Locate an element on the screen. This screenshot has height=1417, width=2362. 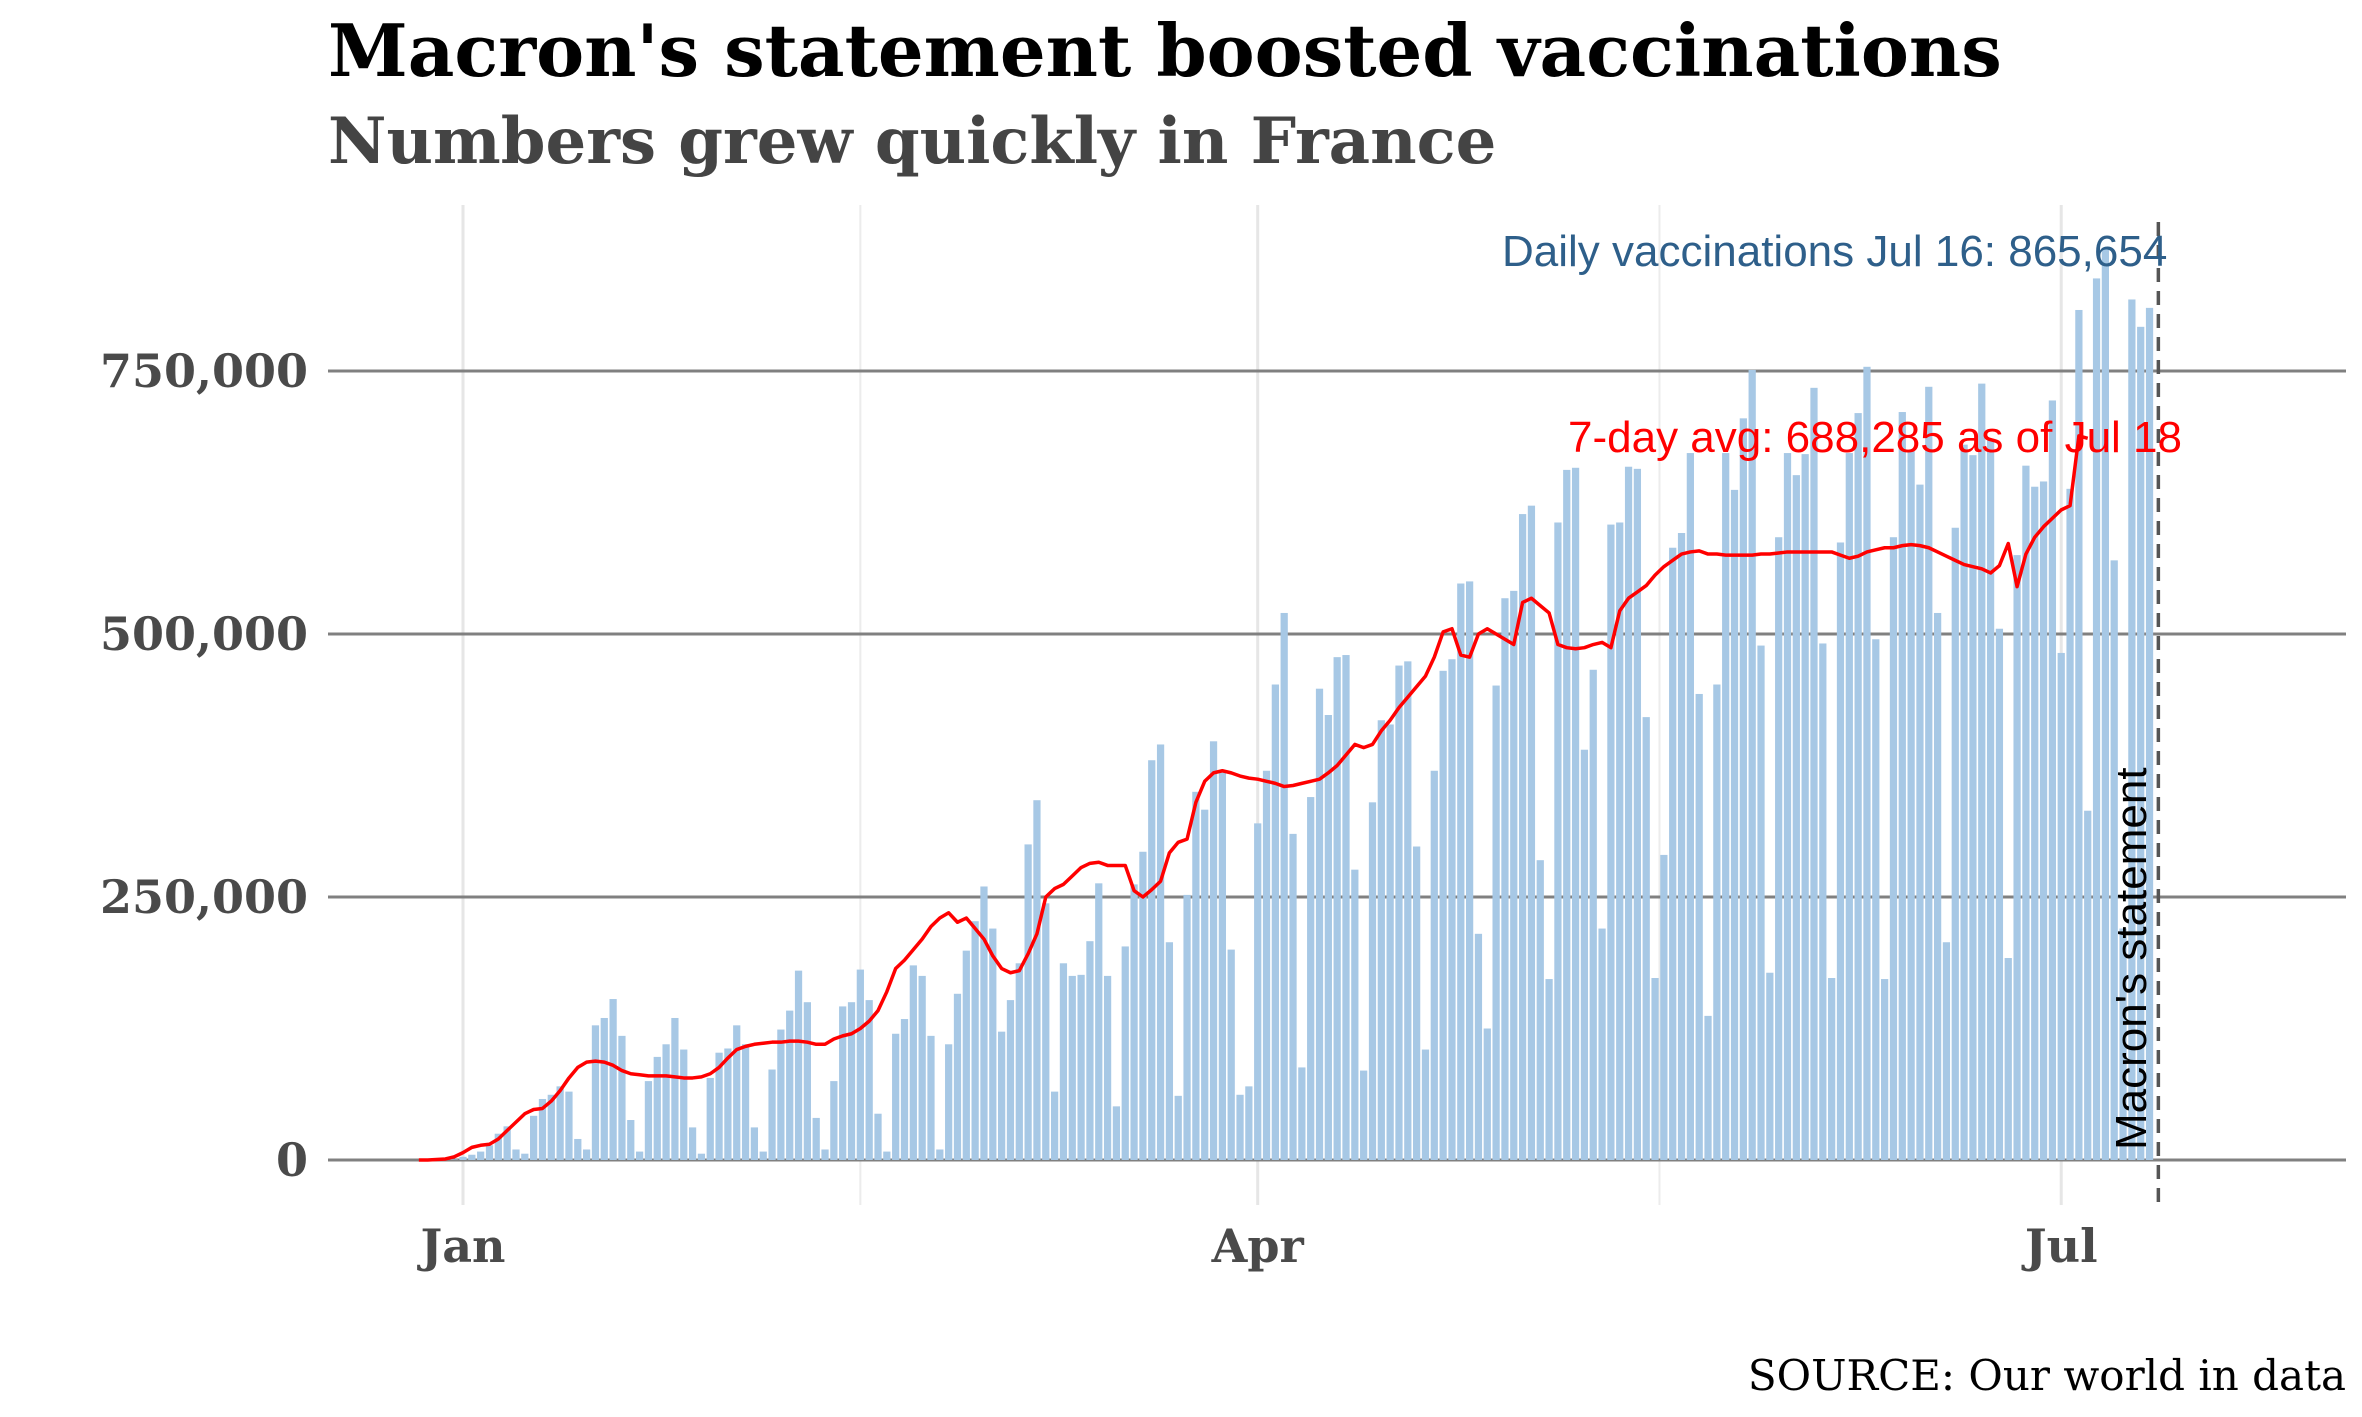
chart-title: Macron's statement boosted vaccinations is located at coordinates (1165, 50).